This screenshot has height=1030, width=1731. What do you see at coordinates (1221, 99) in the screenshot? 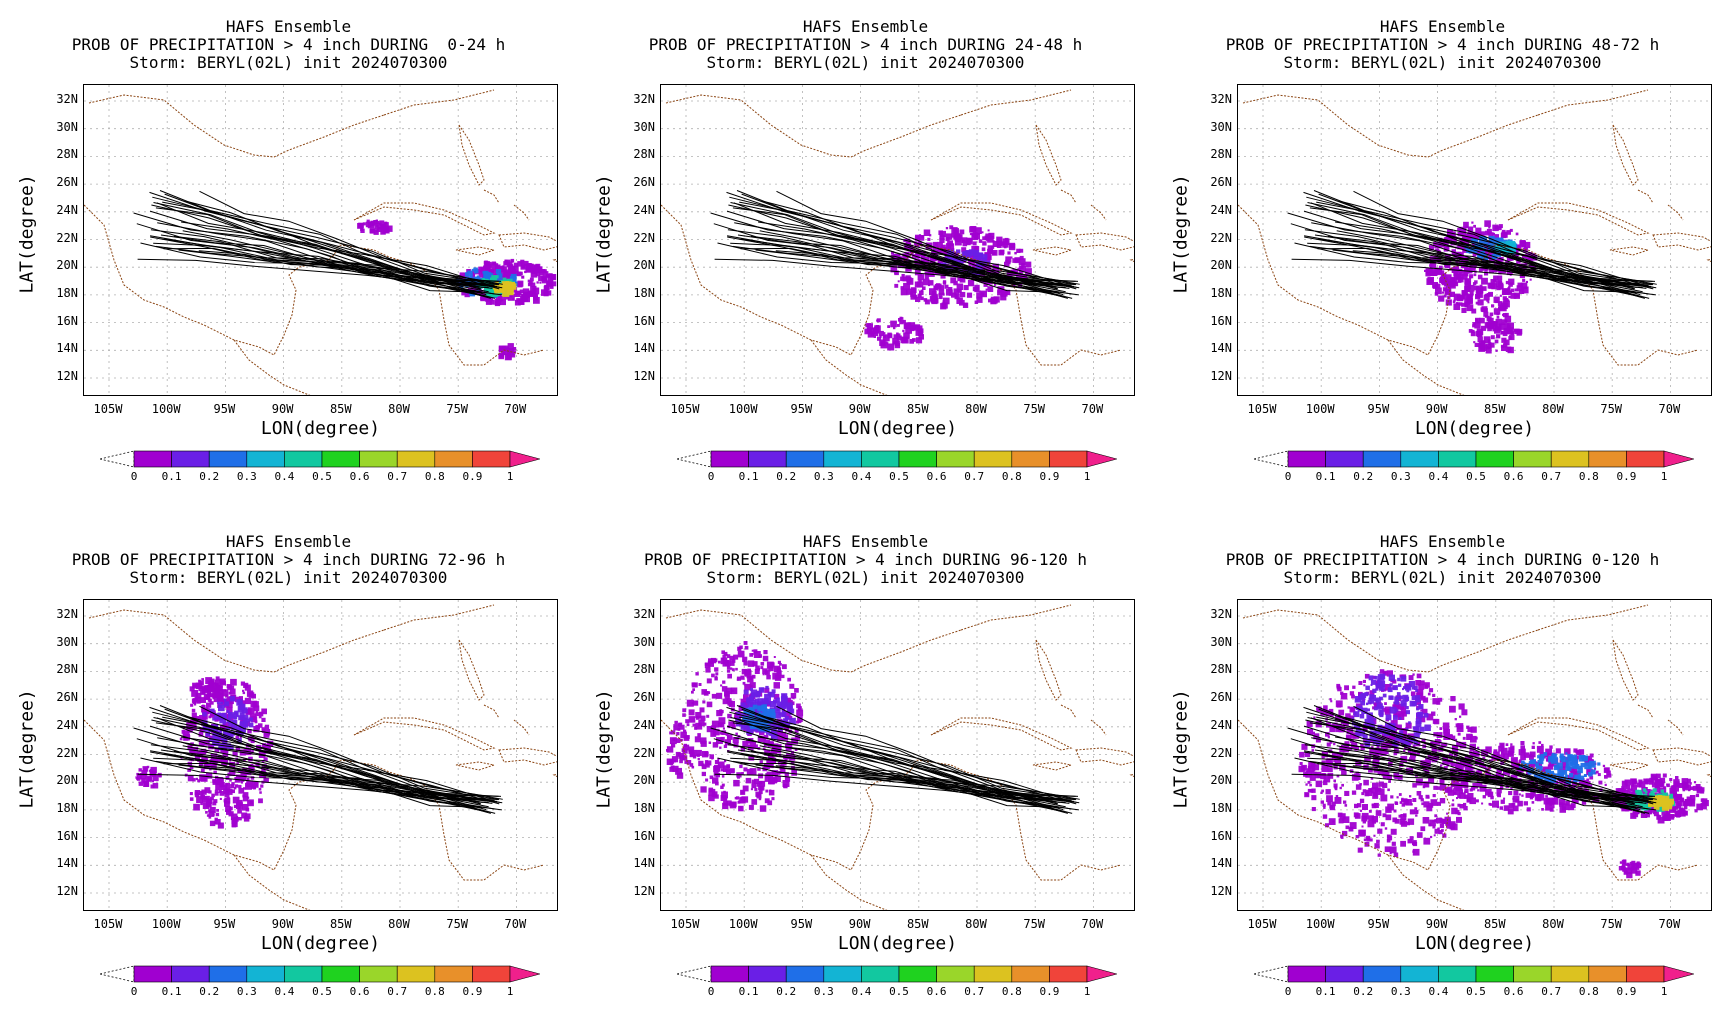
I see `lat-tick-label: 32N` at bounding box center [1221, 99].